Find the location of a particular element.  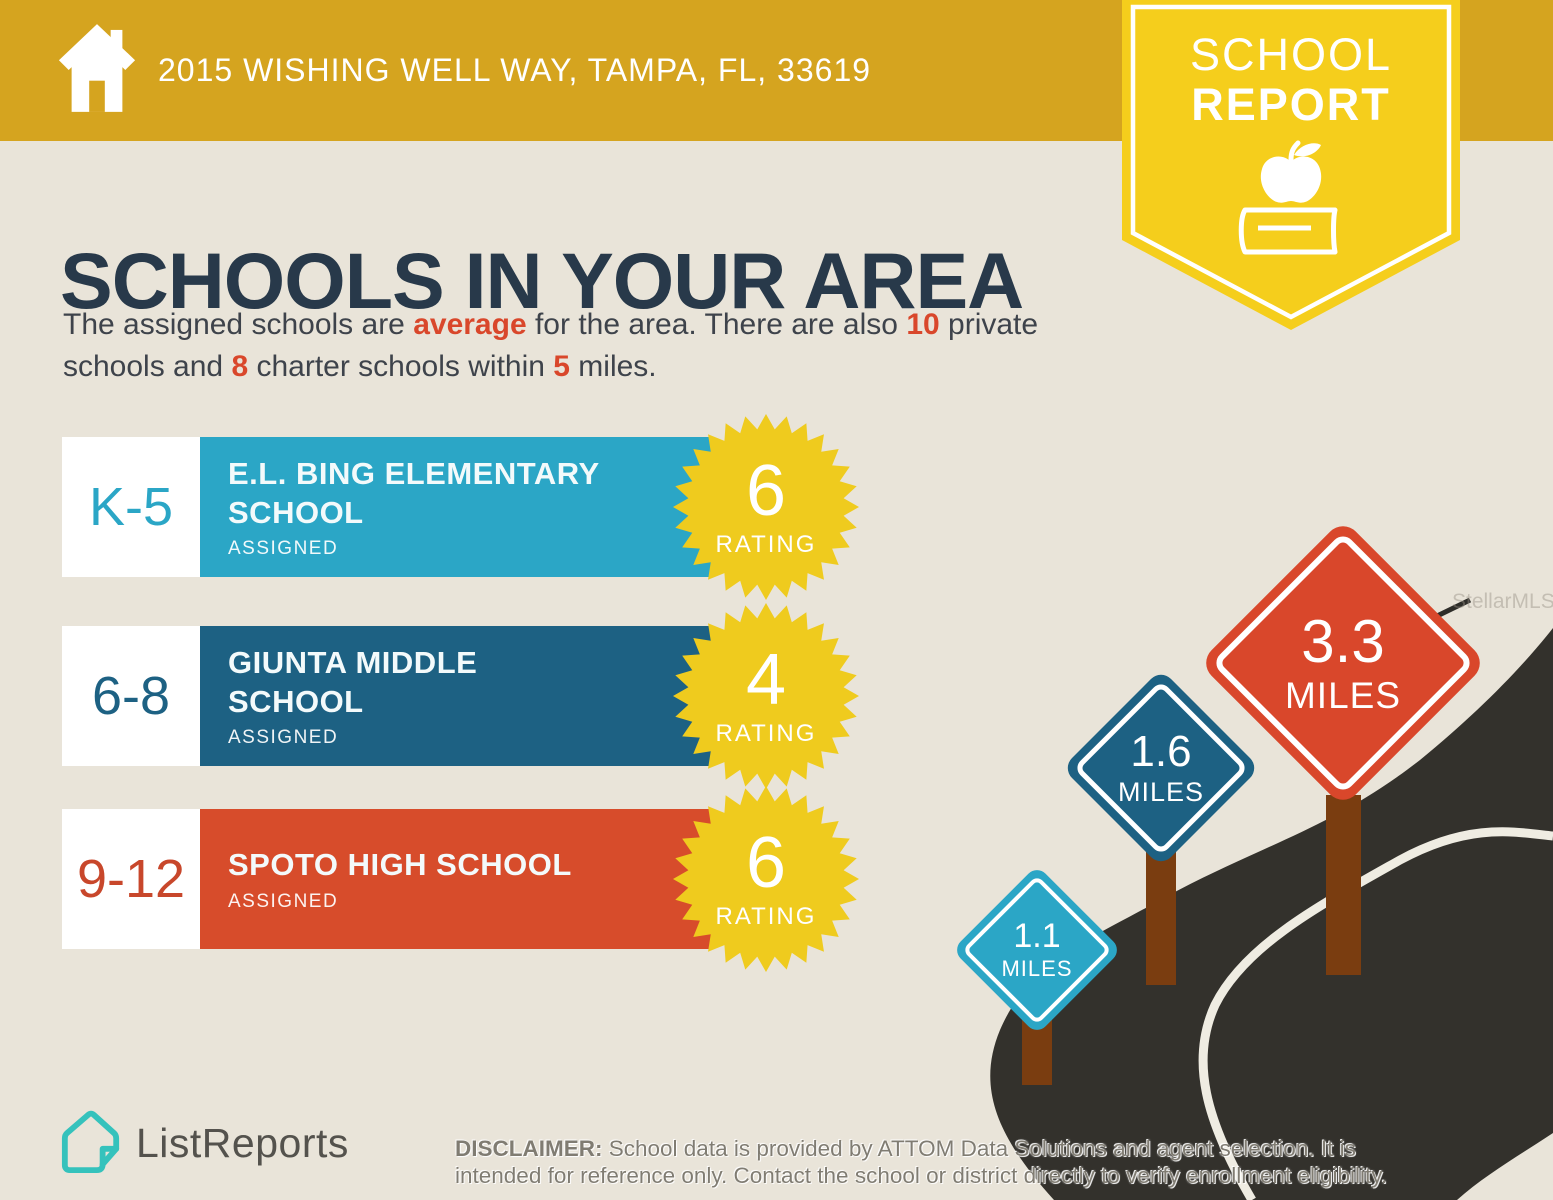

school-bar: SPOTO HIGH SCHOOL ASSIGNED is located at coordinates (456, 879).